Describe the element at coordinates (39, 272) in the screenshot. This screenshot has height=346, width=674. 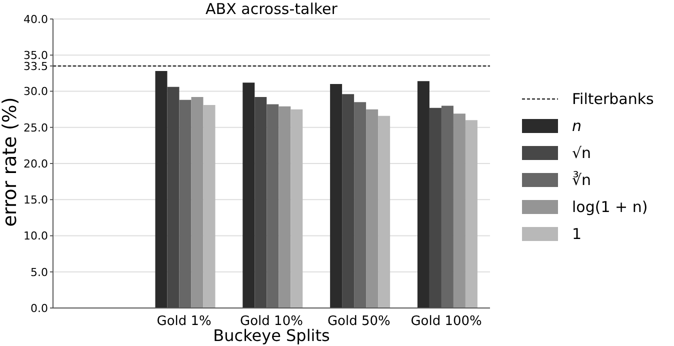
I see `y-tick-label: 5.0` at that location.